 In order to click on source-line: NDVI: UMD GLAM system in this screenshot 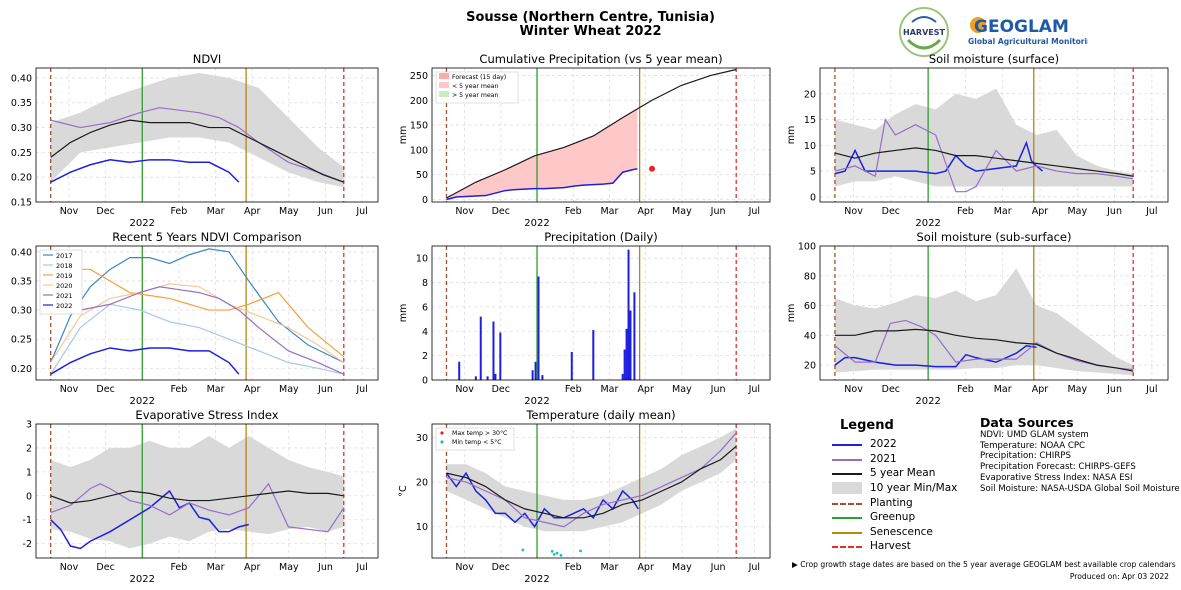, I will do `click(1034, 434)`.